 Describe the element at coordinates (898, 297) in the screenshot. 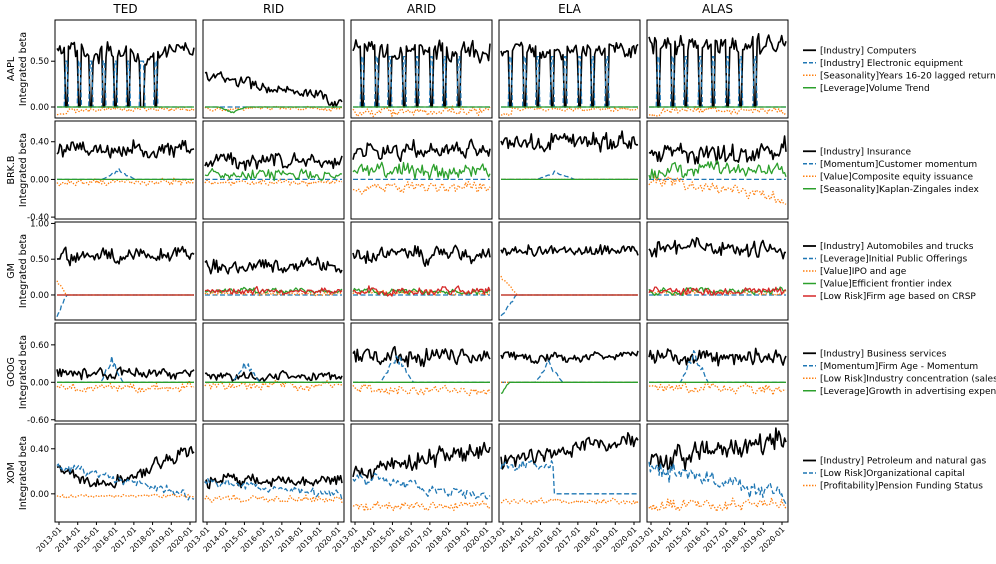

I see `legend-label: [Low Risk]Firm age based on CRSP` at that location.